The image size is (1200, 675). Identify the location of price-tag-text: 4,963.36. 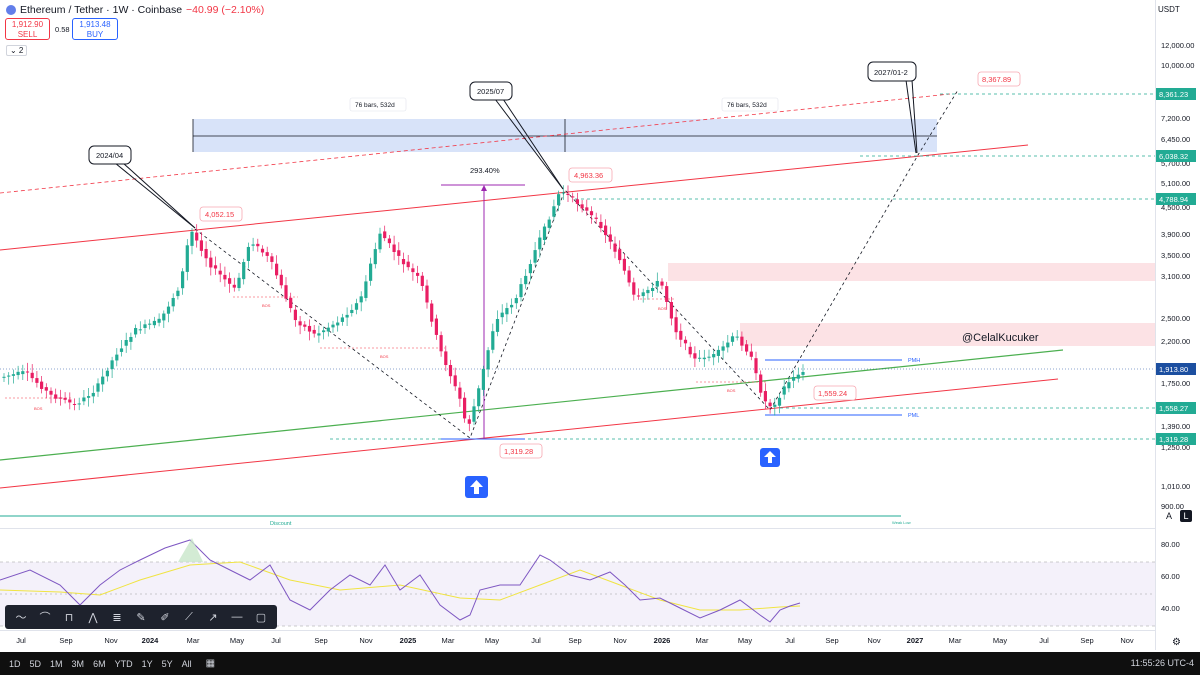
(588, 175).